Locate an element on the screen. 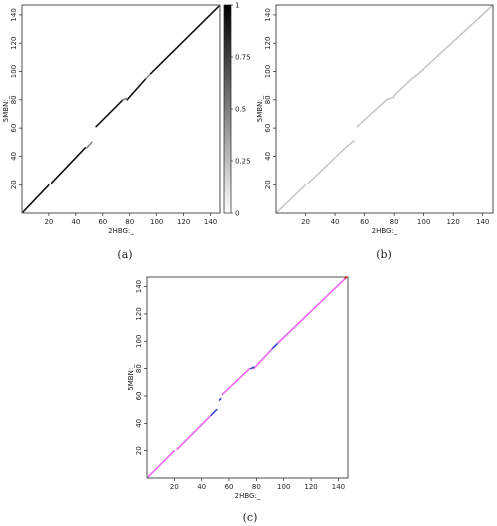 The height and width of the screenshot is (526, 497). panel-caption: (a) is located at coordinates (124, 254).